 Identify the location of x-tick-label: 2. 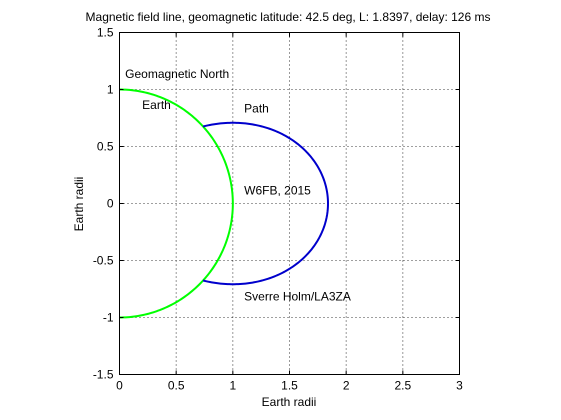
(346, 386).